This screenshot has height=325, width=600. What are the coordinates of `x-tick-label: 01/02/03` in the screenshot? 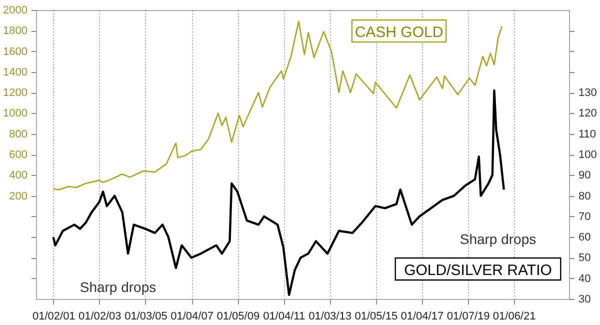 It's located at (100, 316).